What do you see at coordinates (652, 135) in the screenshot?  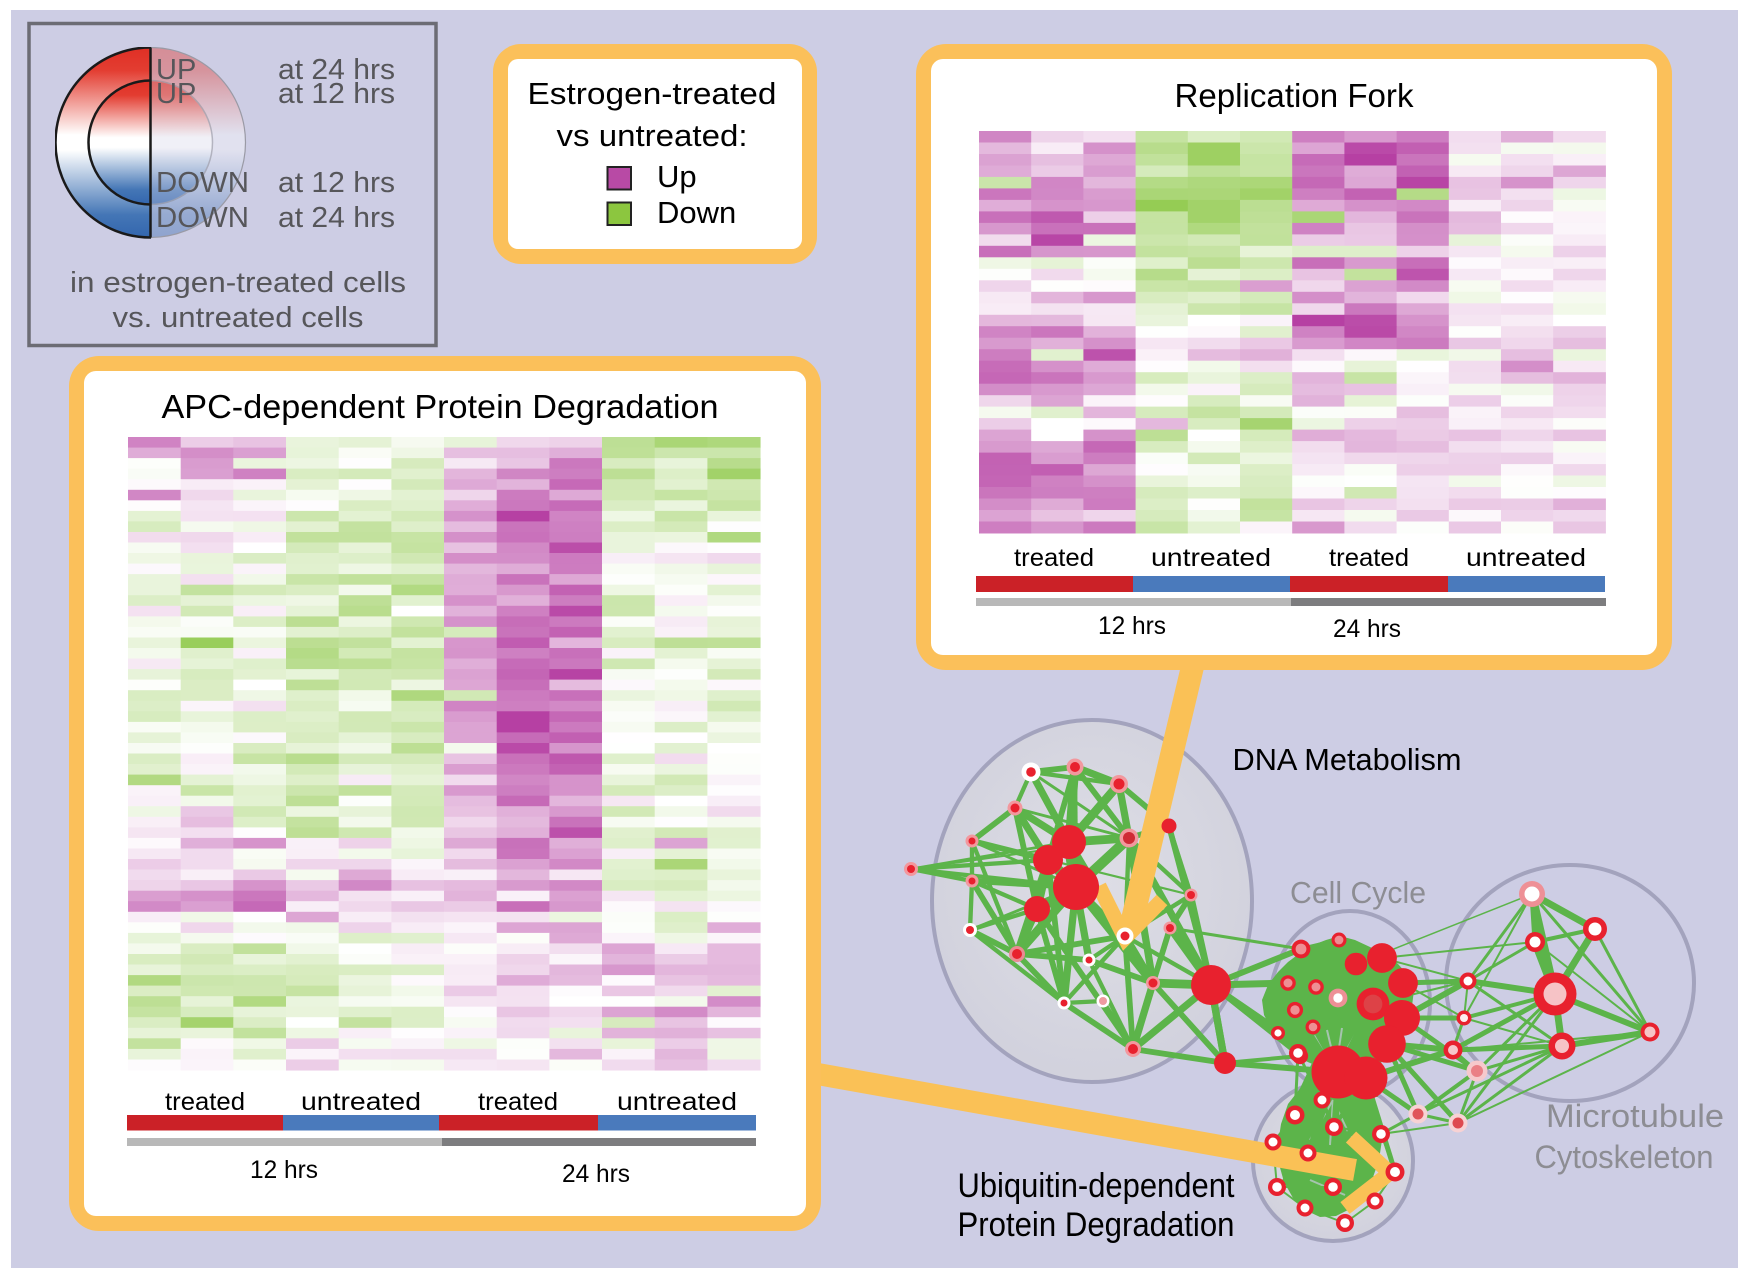 I see `svg-text: vs untreated:` at bounding box center [652, 135].